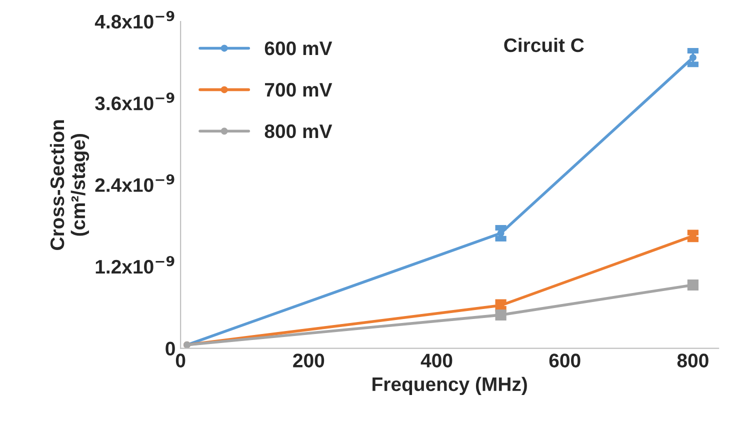  I want to click on legend-label: 700 mV, so click(298, 89).